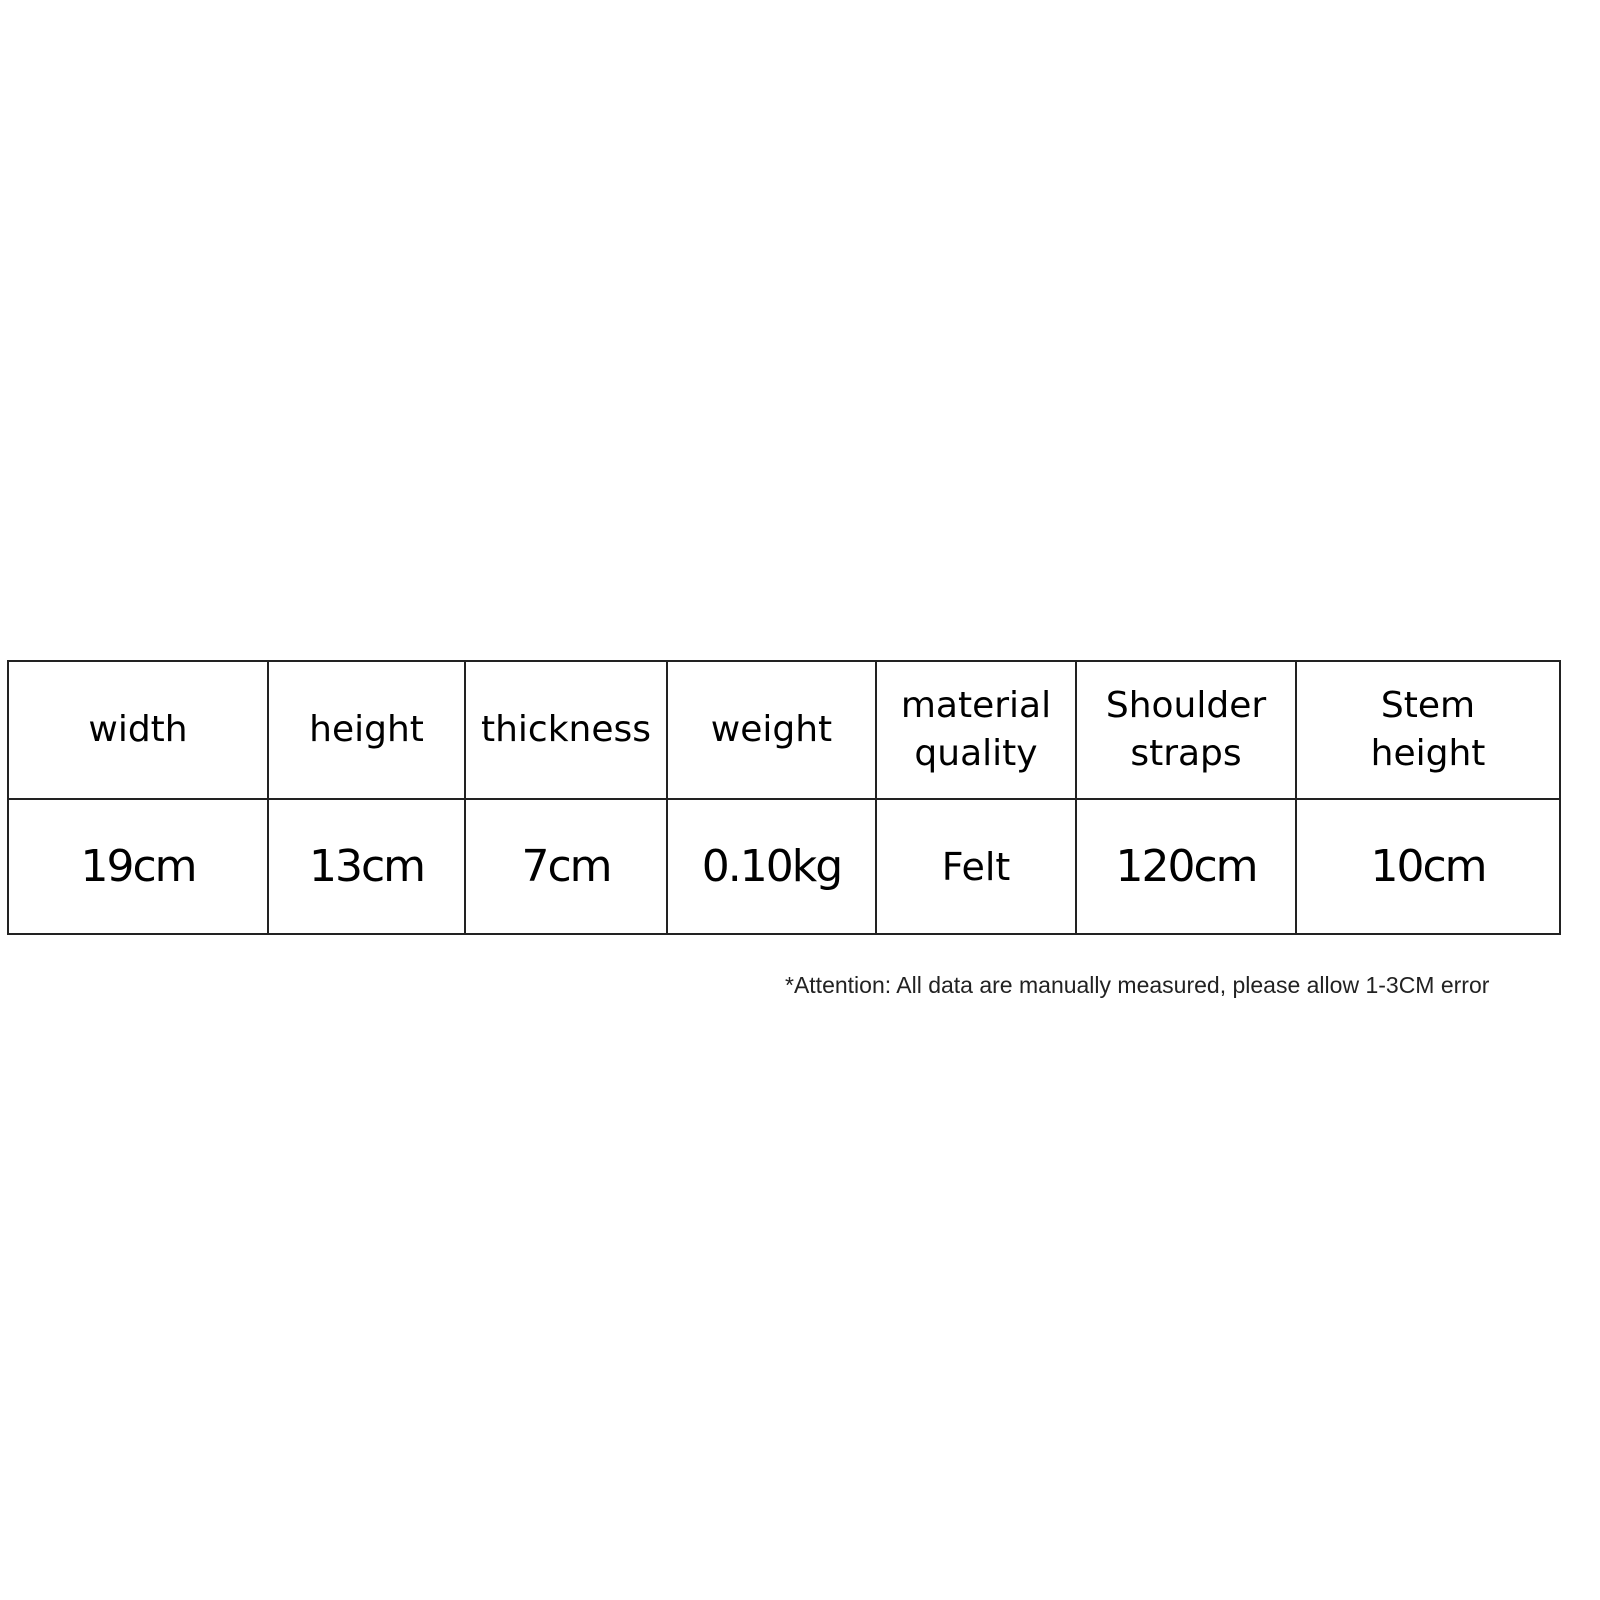 Image resolution: width=1600 pixels, height=1600 pixels. What do you see at coordinates (771, 730) in the screenshot?
I see `header-cell: weight` at bounding box center [771, 730].